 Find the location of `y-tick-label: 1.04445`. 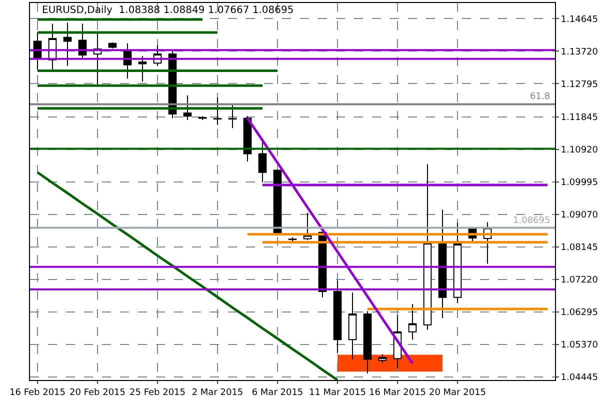

y-tick-label: 1.04445 is located at coordinates (579, 378).